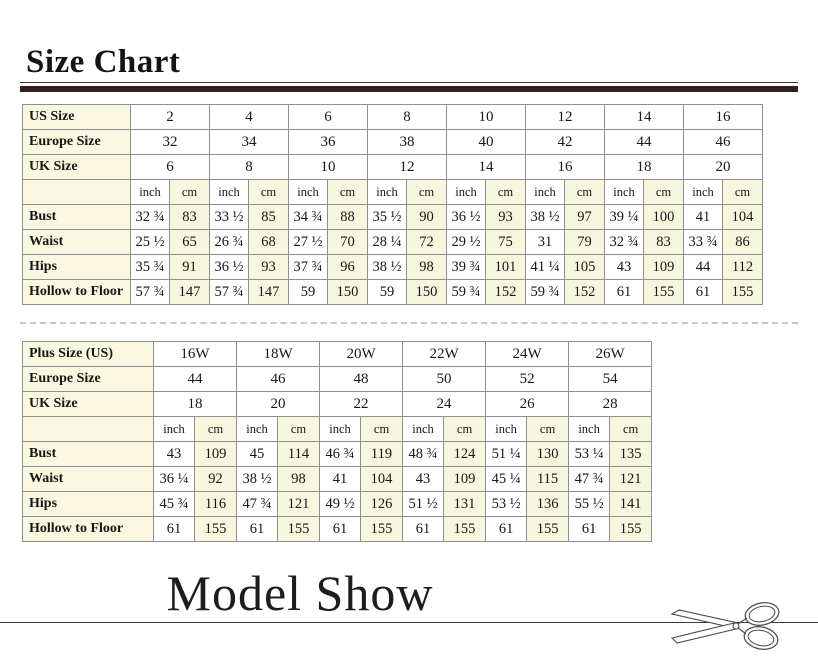  Describe the element at coordinates (486, 142) in the screenshot. I see `cell-europe-size: 40` at that location.